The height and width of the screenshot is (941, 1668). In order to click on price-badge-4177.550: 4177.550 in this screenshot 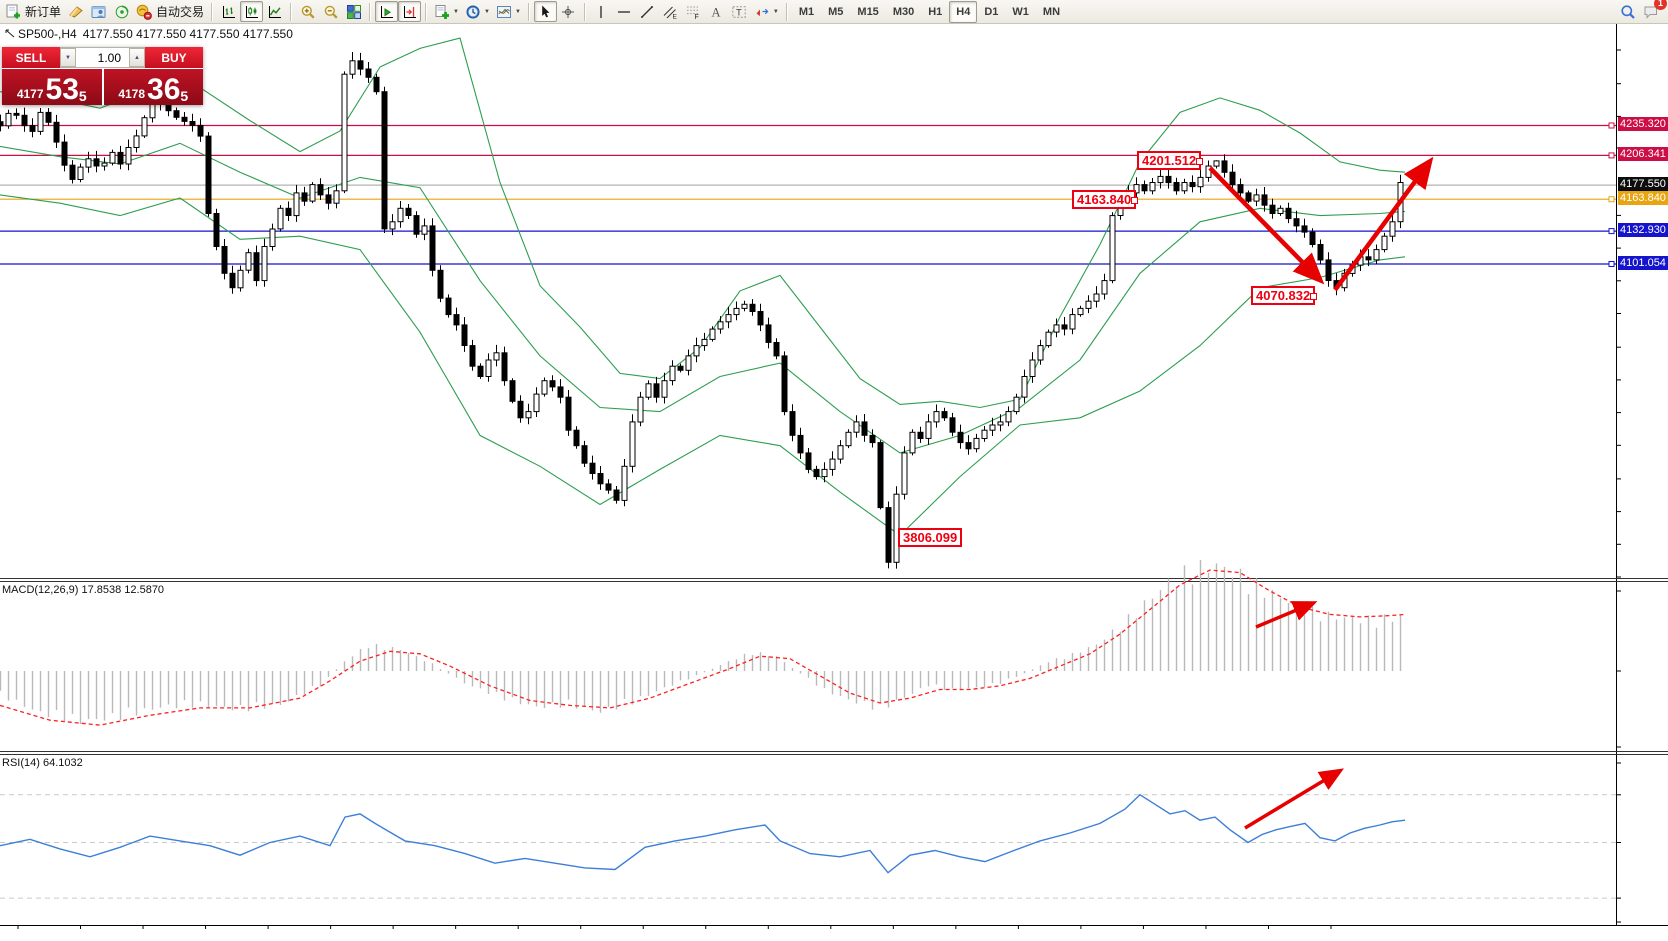, I will do `click(1643, 184)`.